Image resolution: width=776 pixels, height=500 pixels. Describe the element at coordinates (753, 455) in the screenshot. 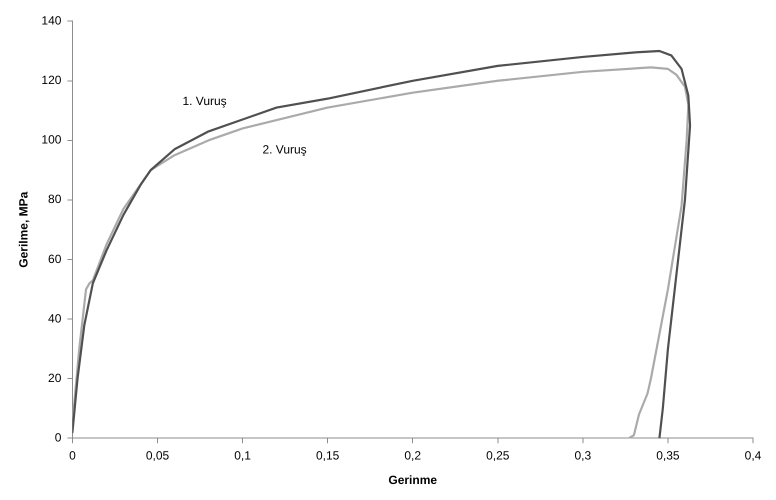

I see `x-tick-label: 0,4` at that location.